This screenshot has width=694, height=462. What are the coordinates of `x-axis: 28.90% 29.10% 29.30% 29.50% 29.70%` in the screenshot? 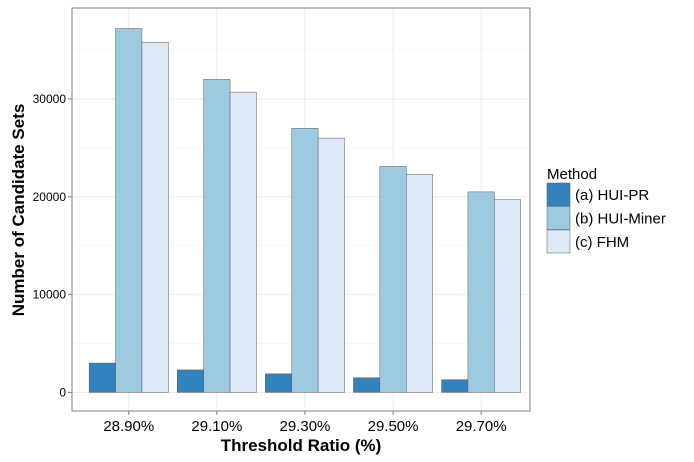 It's located at (305, 423).